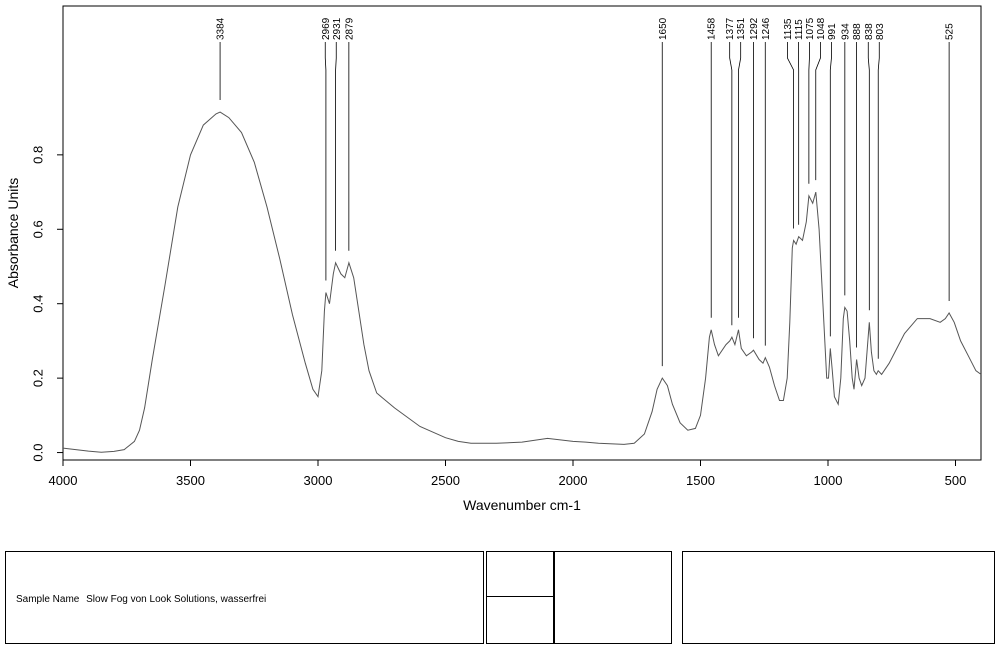 The height and width of the screenshot is (649, 1000). What do you see at coordinates (63, 480) in the screenshot?
I see `x-tick-label: 4000` at bounding box center [63, 480].